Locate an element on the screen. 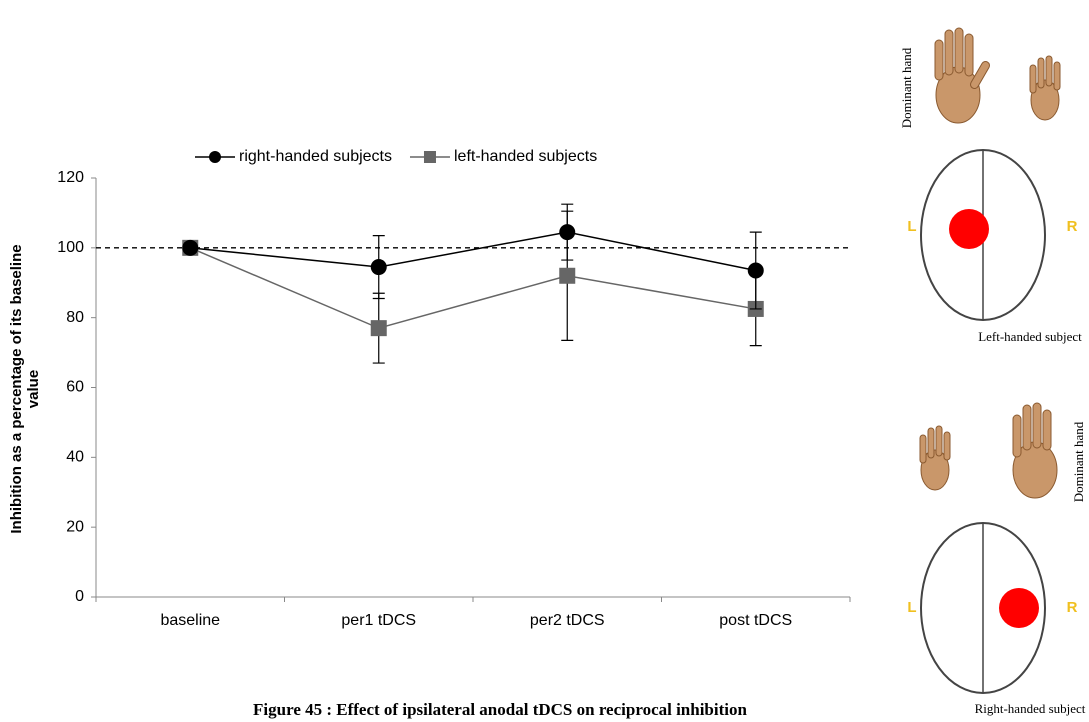  y-tick-label: 20 is located at coordinates (75, 526).